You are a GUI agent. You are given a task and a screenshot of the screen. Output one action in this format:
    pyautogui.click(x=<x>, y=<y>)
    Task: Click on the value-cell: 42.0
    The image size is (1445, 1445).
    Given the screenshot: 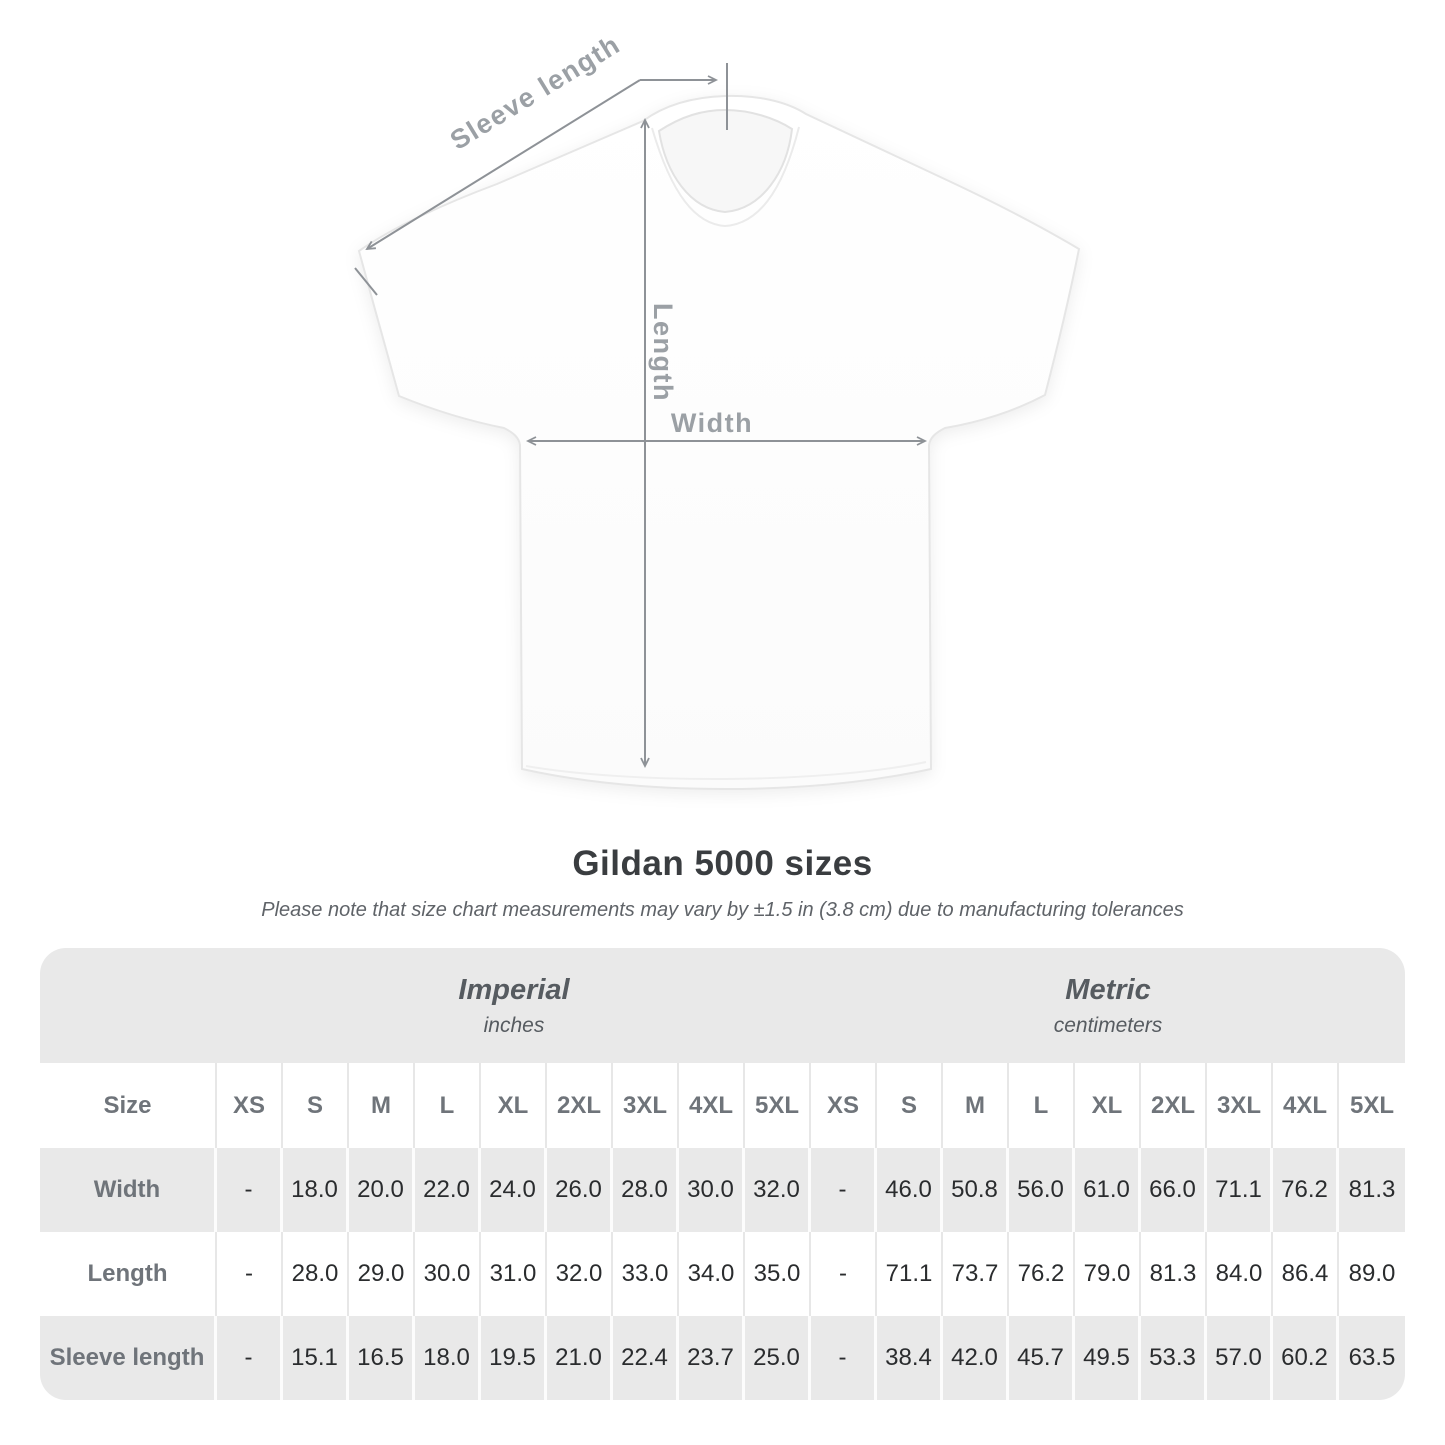 What is the action you would take?
    pyautogui.click(x=976, y=1358)
    